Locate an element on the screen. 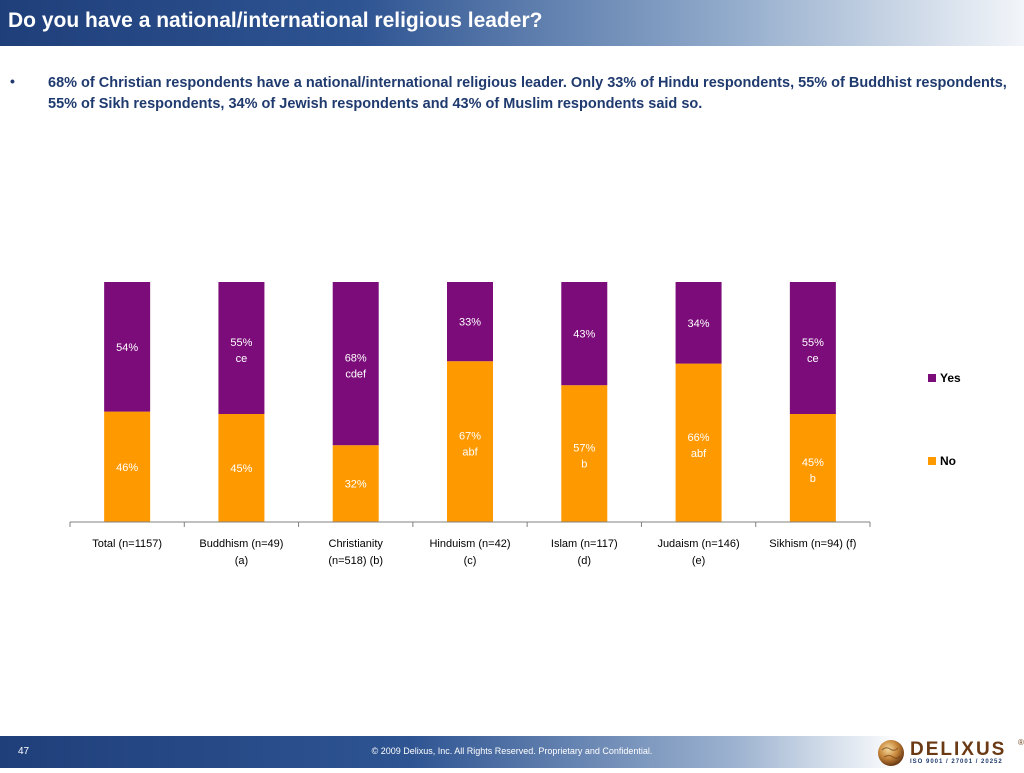  sig-label-no-3: abf is located at coordinates (470, 453).